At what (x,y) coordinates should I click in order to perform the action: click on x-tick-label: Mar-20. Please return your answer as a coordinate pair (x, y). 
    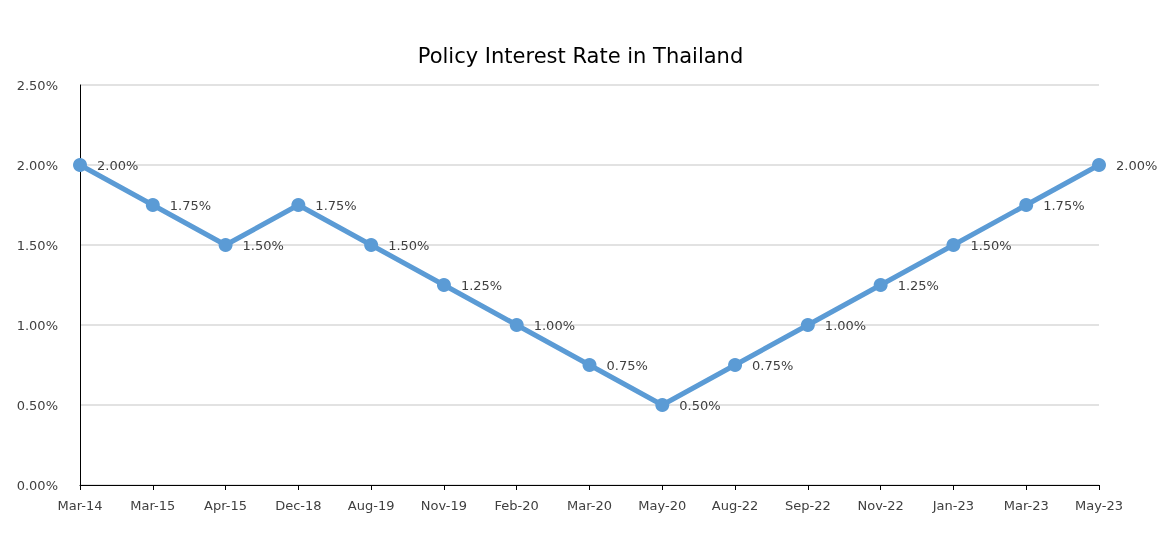
    Looking at the image, I should click on (589, 505).